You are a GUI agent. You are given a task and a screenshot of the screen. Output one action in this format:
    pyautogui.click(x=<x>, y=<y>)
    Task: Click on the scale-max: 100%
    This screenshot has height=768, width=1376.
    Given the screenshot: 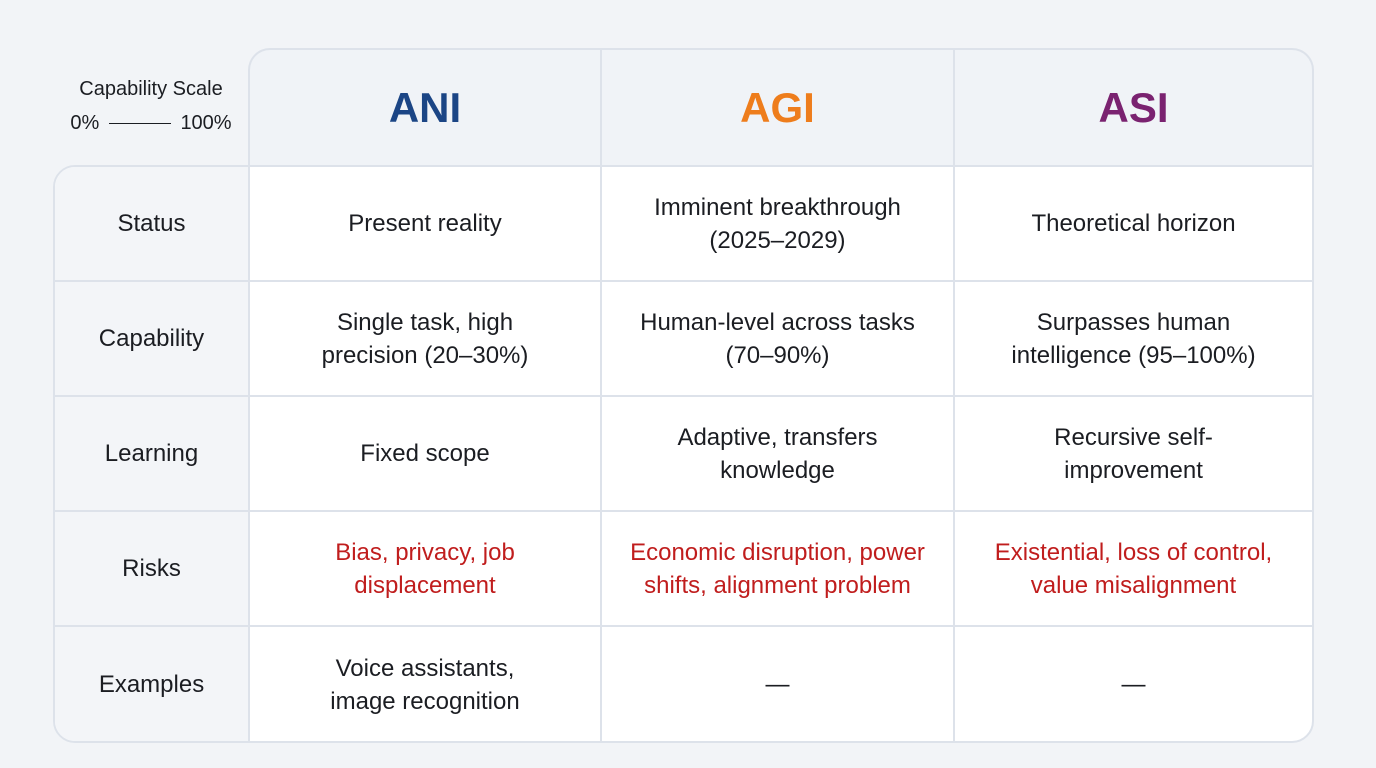 What is the action you would take?
    pyautogui.click(x=206, y=123)
    